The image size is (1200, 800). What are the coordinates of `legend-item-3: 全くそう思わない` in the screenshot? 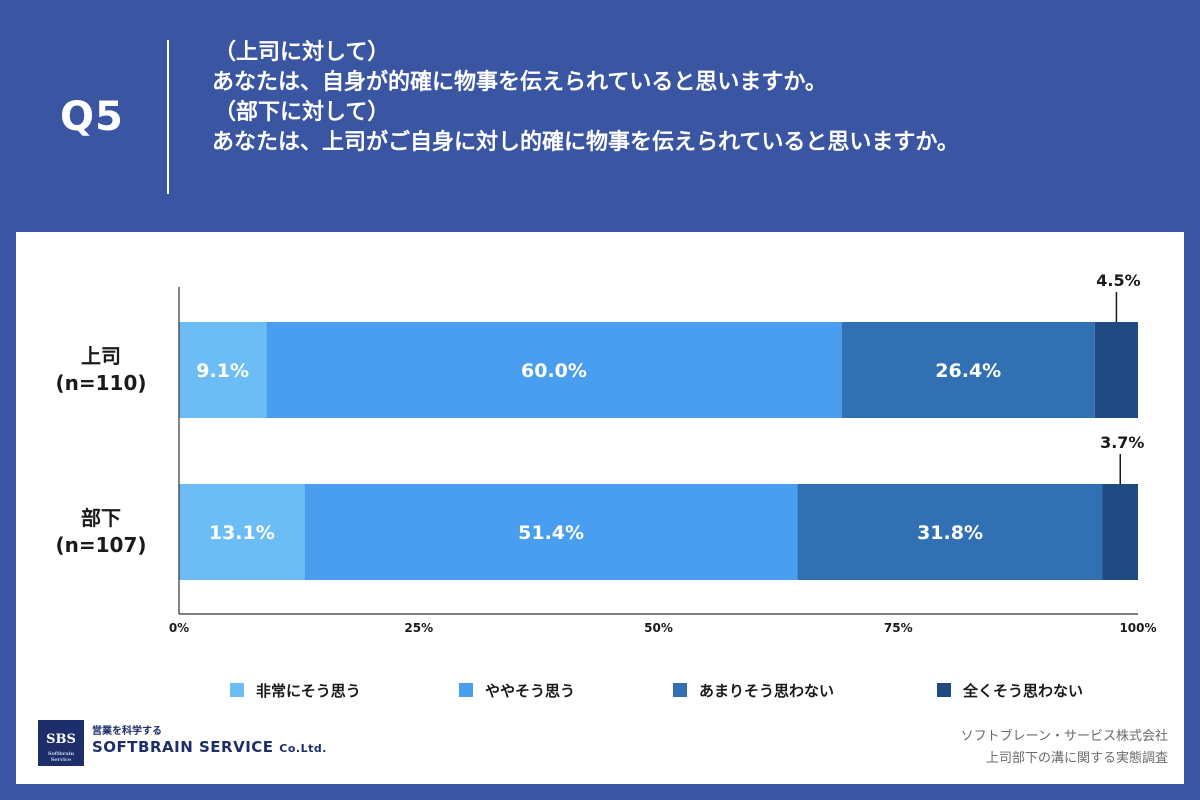 It's located at (1010, 690).